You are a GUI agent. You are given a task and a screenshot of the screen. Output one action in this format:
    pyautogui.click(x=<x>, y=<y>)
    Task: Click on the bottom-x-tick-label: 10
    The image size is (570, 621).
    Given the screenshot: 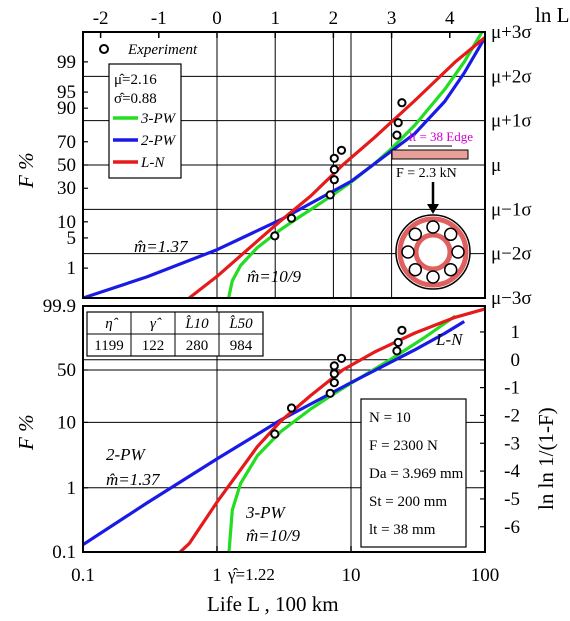 What is the action you would take?
    pyautogui.click(x=351, y=575)
    